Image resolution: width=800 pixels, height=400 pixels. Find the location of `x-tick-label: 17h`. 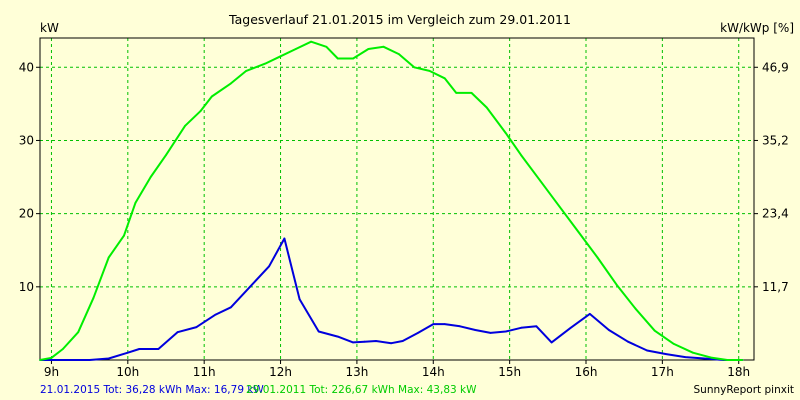

x-tick-label: 17h is located at coordinates (662, 372).